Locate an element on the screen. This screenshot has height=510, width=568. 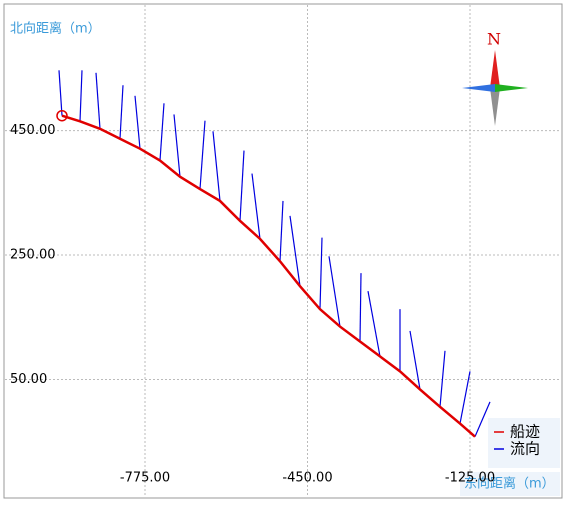
y-tick-label: 250.00 is located at coordinates (33, 255).